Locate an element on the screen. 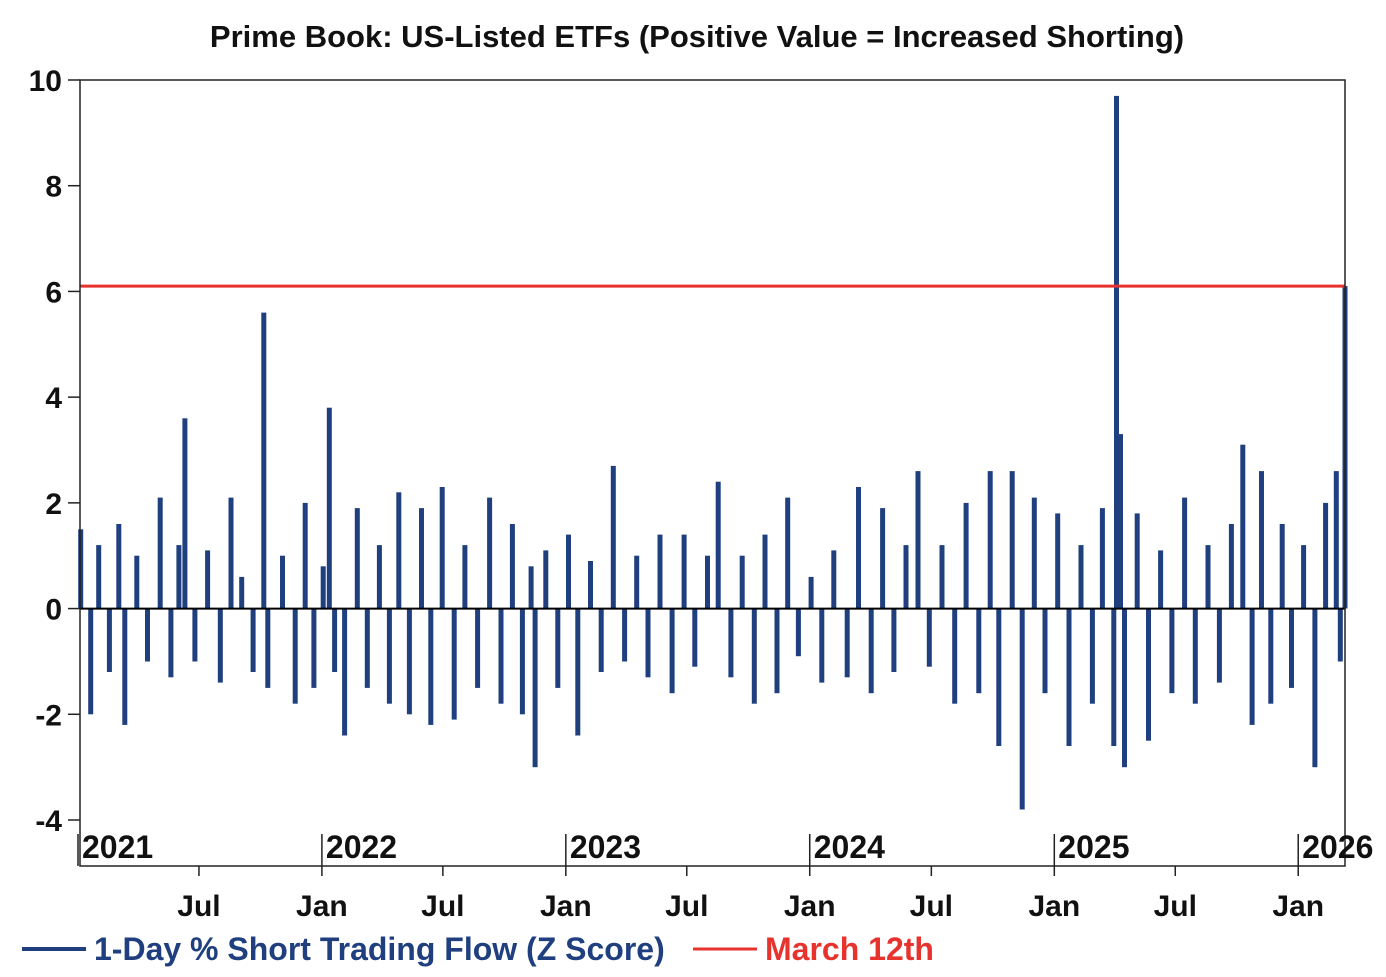  year-tick-label: 2023 is located at coordinates (605, 847).